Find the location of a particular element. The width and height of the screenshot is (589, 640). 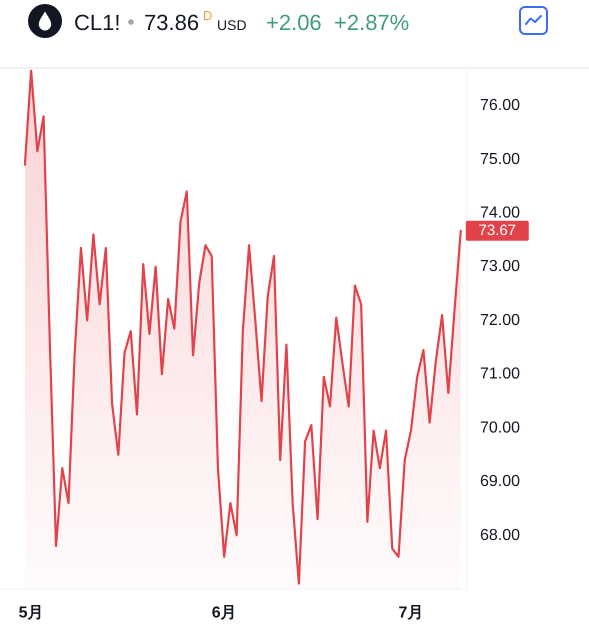

text: D is located at coordinates (207, 15).